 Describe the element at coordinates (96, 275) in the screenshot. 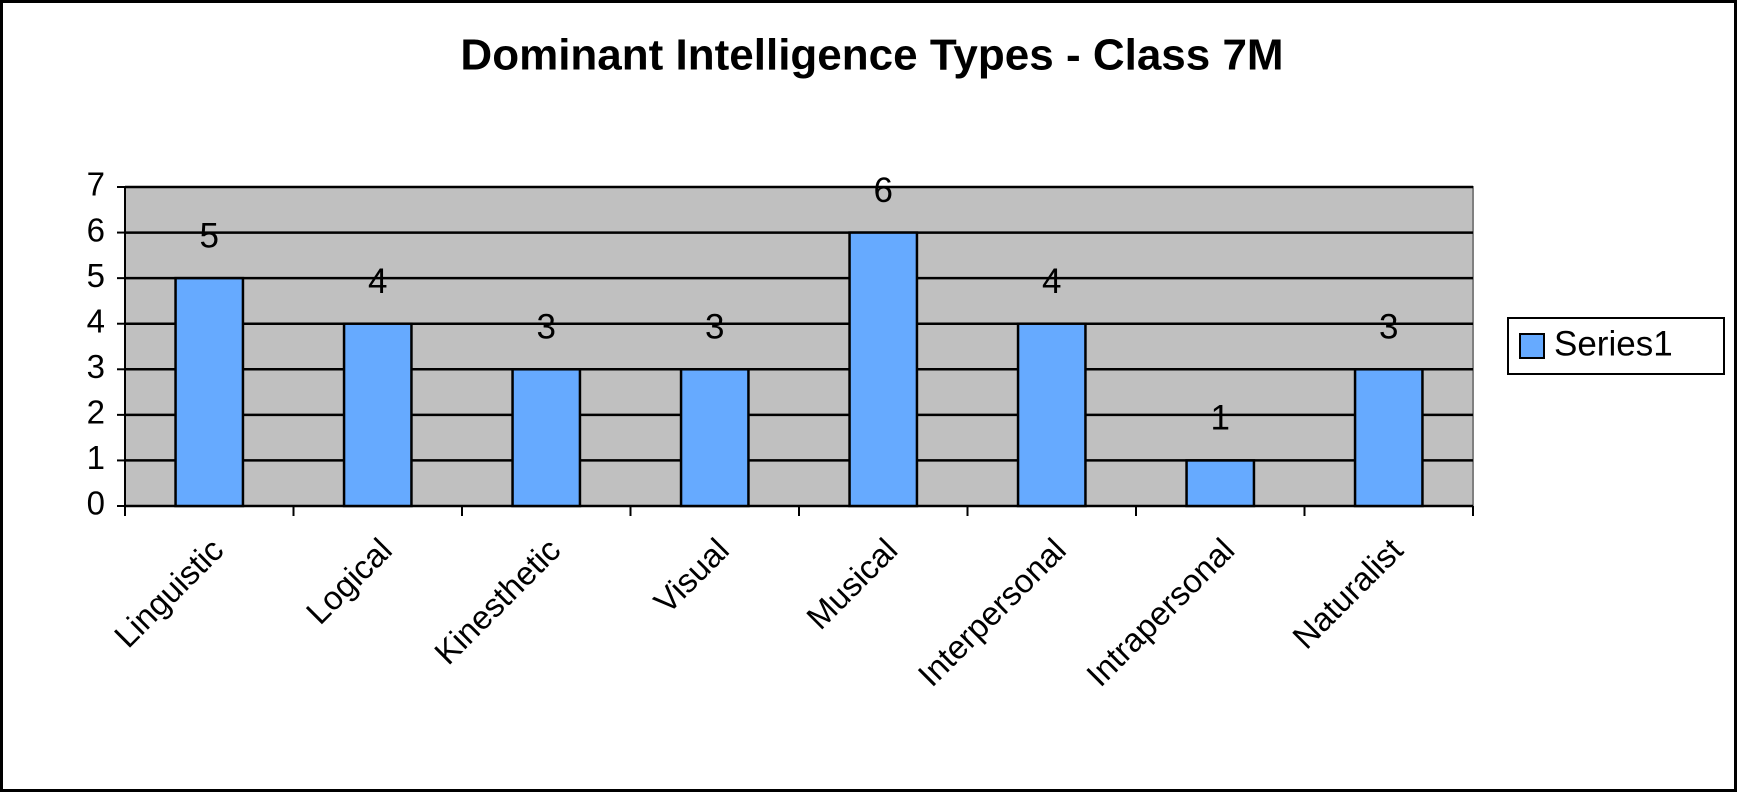

I see `y-tick-label: 5` at that location.